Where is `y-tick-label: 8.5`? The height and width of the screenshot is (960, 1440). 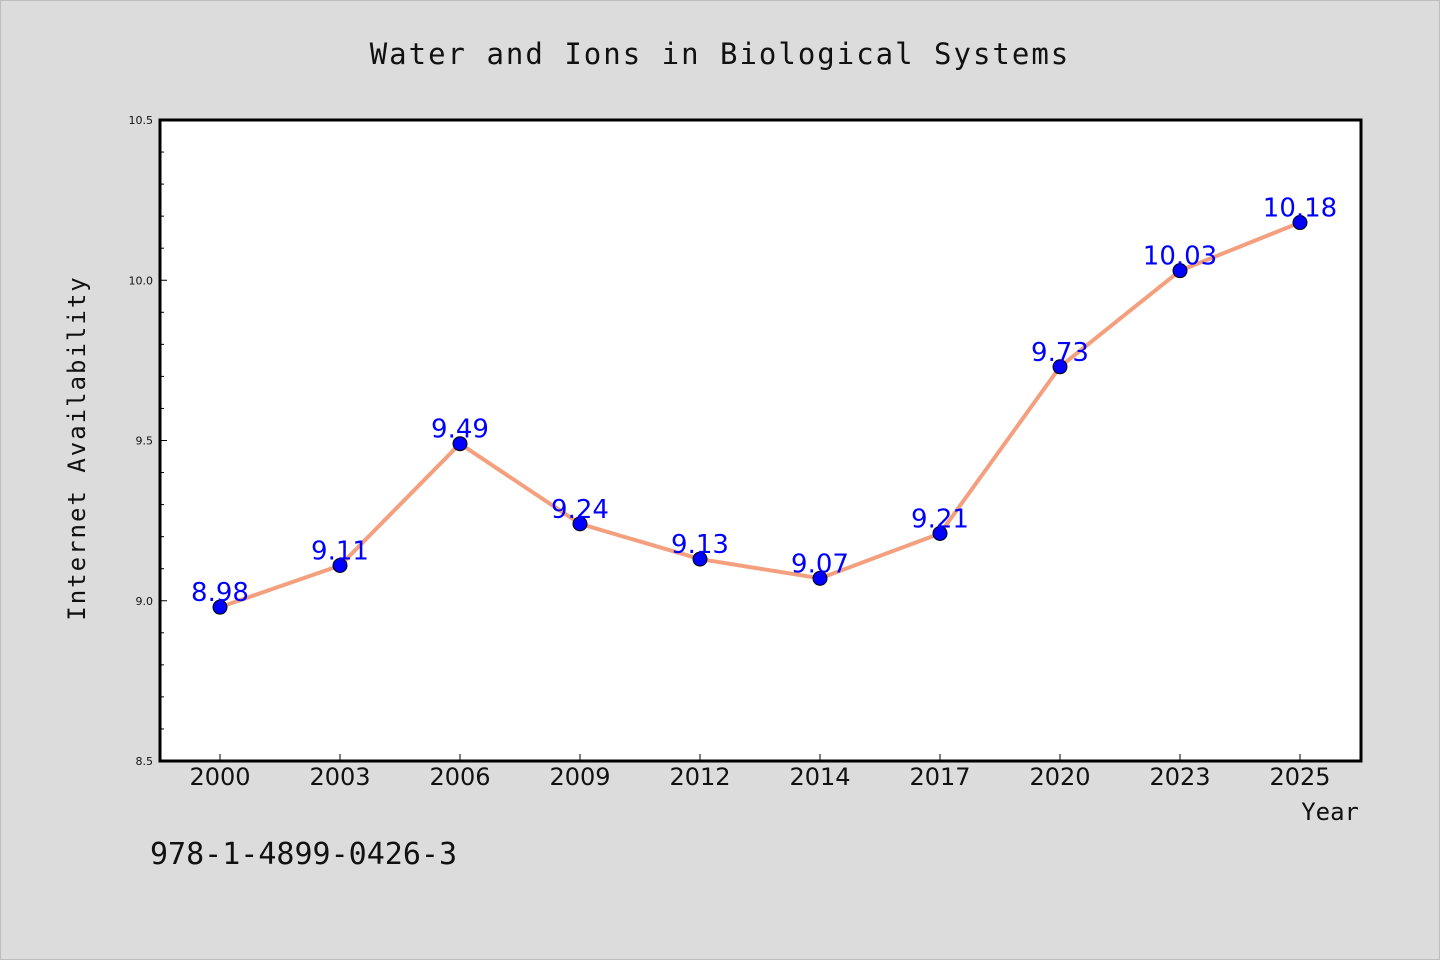 y-tick-label: 8.5 is located at coordinates (145, 761).